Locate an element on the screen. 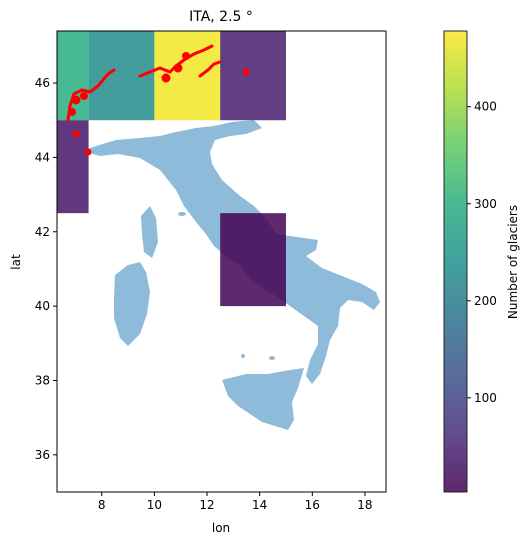  y-axis-ticks: 36 38 40 42 44 46 is located at coordinates (46, 269).